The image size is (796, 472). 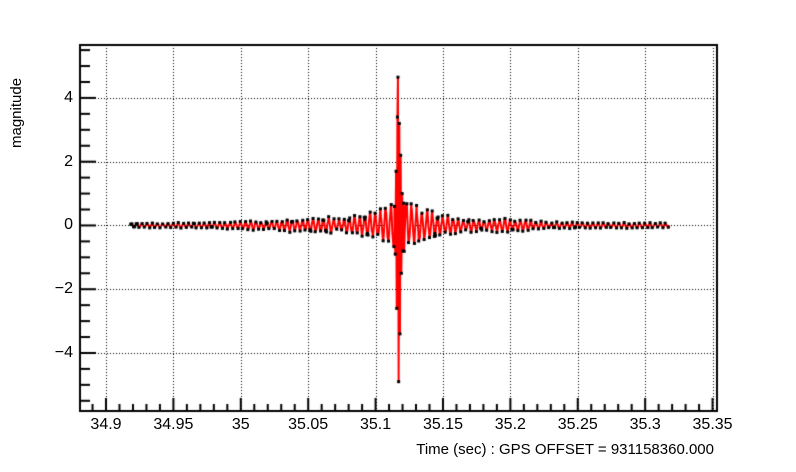 What do you see at coordinates (712, 424) in the screenshot?
I see `x-tick-label: 35.35` at bounding box center [712, 424].